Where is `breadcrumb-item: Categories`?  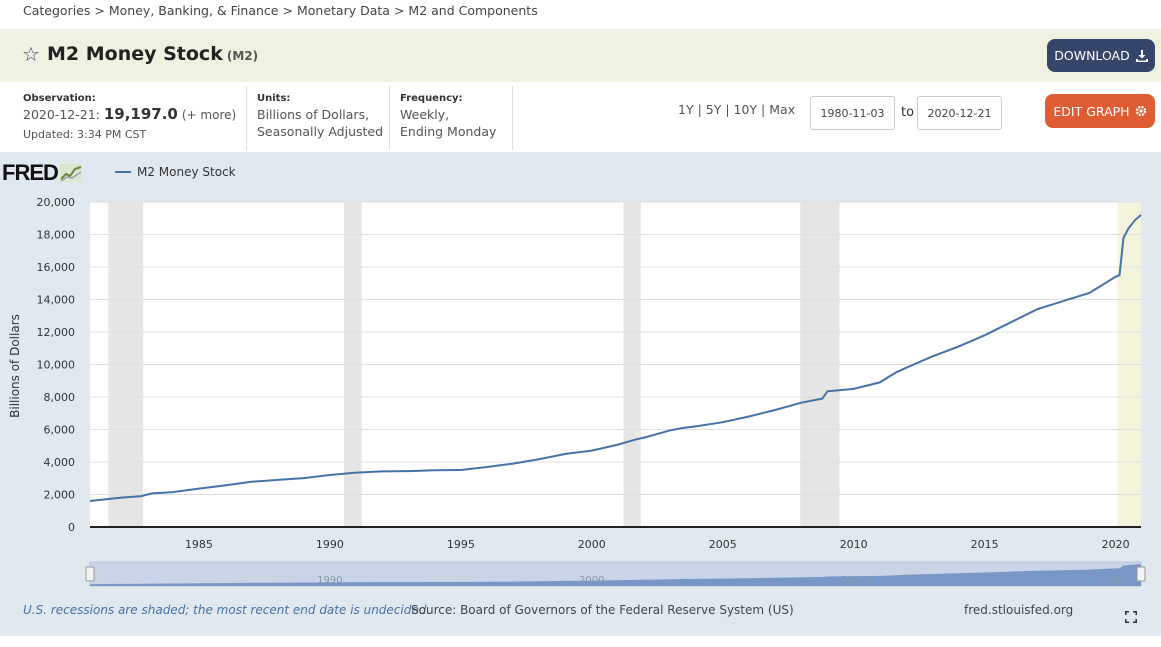 breadcrumb-item: Categories is located at coordinates (57, 10).